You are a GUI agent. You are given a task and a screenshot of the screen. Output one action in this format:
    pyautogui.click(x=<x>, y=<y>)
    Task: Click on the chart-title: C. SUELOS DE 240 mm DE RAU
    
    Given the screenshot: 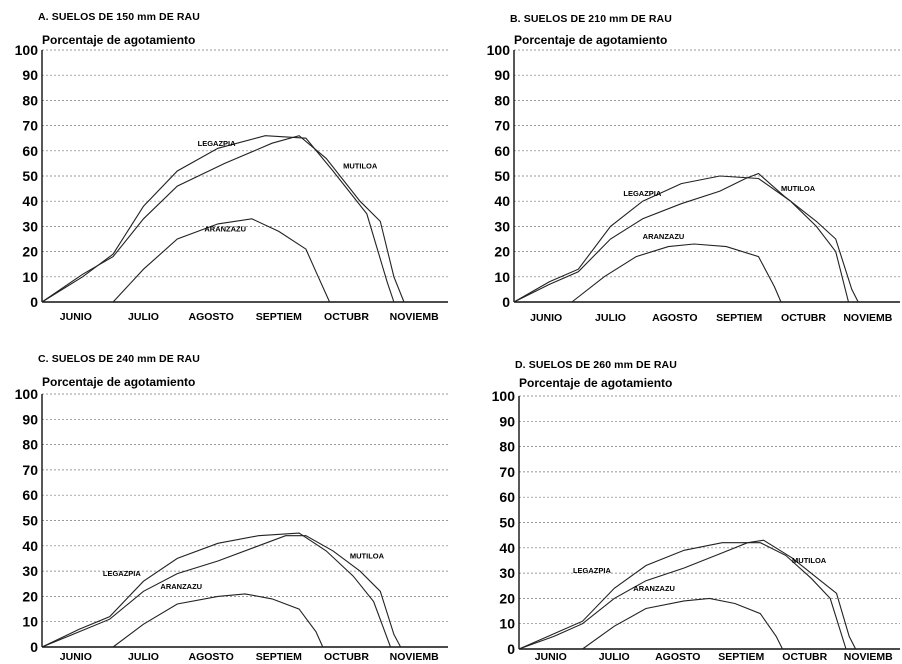 What is the action you would take?
    pyautogui.click(x=119, y=359)
    